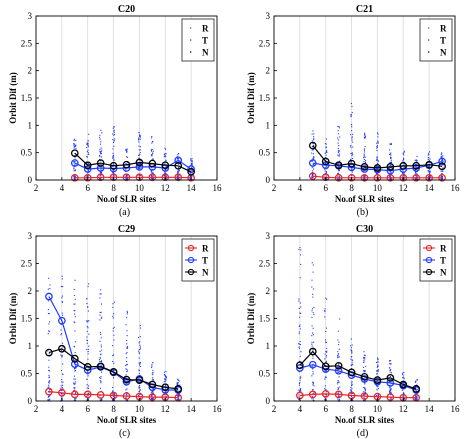  I want to click on chart-title: C30, so click(364, 229).